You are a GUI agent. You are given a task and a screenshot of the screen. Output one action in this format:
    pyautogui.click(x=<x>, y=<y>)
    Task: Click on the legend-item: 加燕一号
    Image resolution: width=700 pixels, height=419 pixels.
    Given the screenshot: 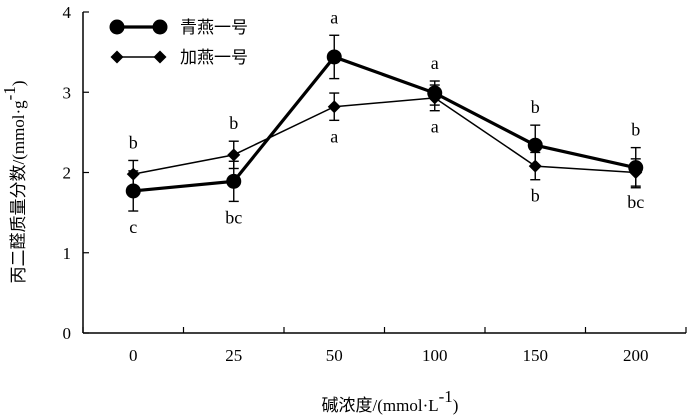 What is the action you would take?
    pyautogui.click(x=179, y=58)
    